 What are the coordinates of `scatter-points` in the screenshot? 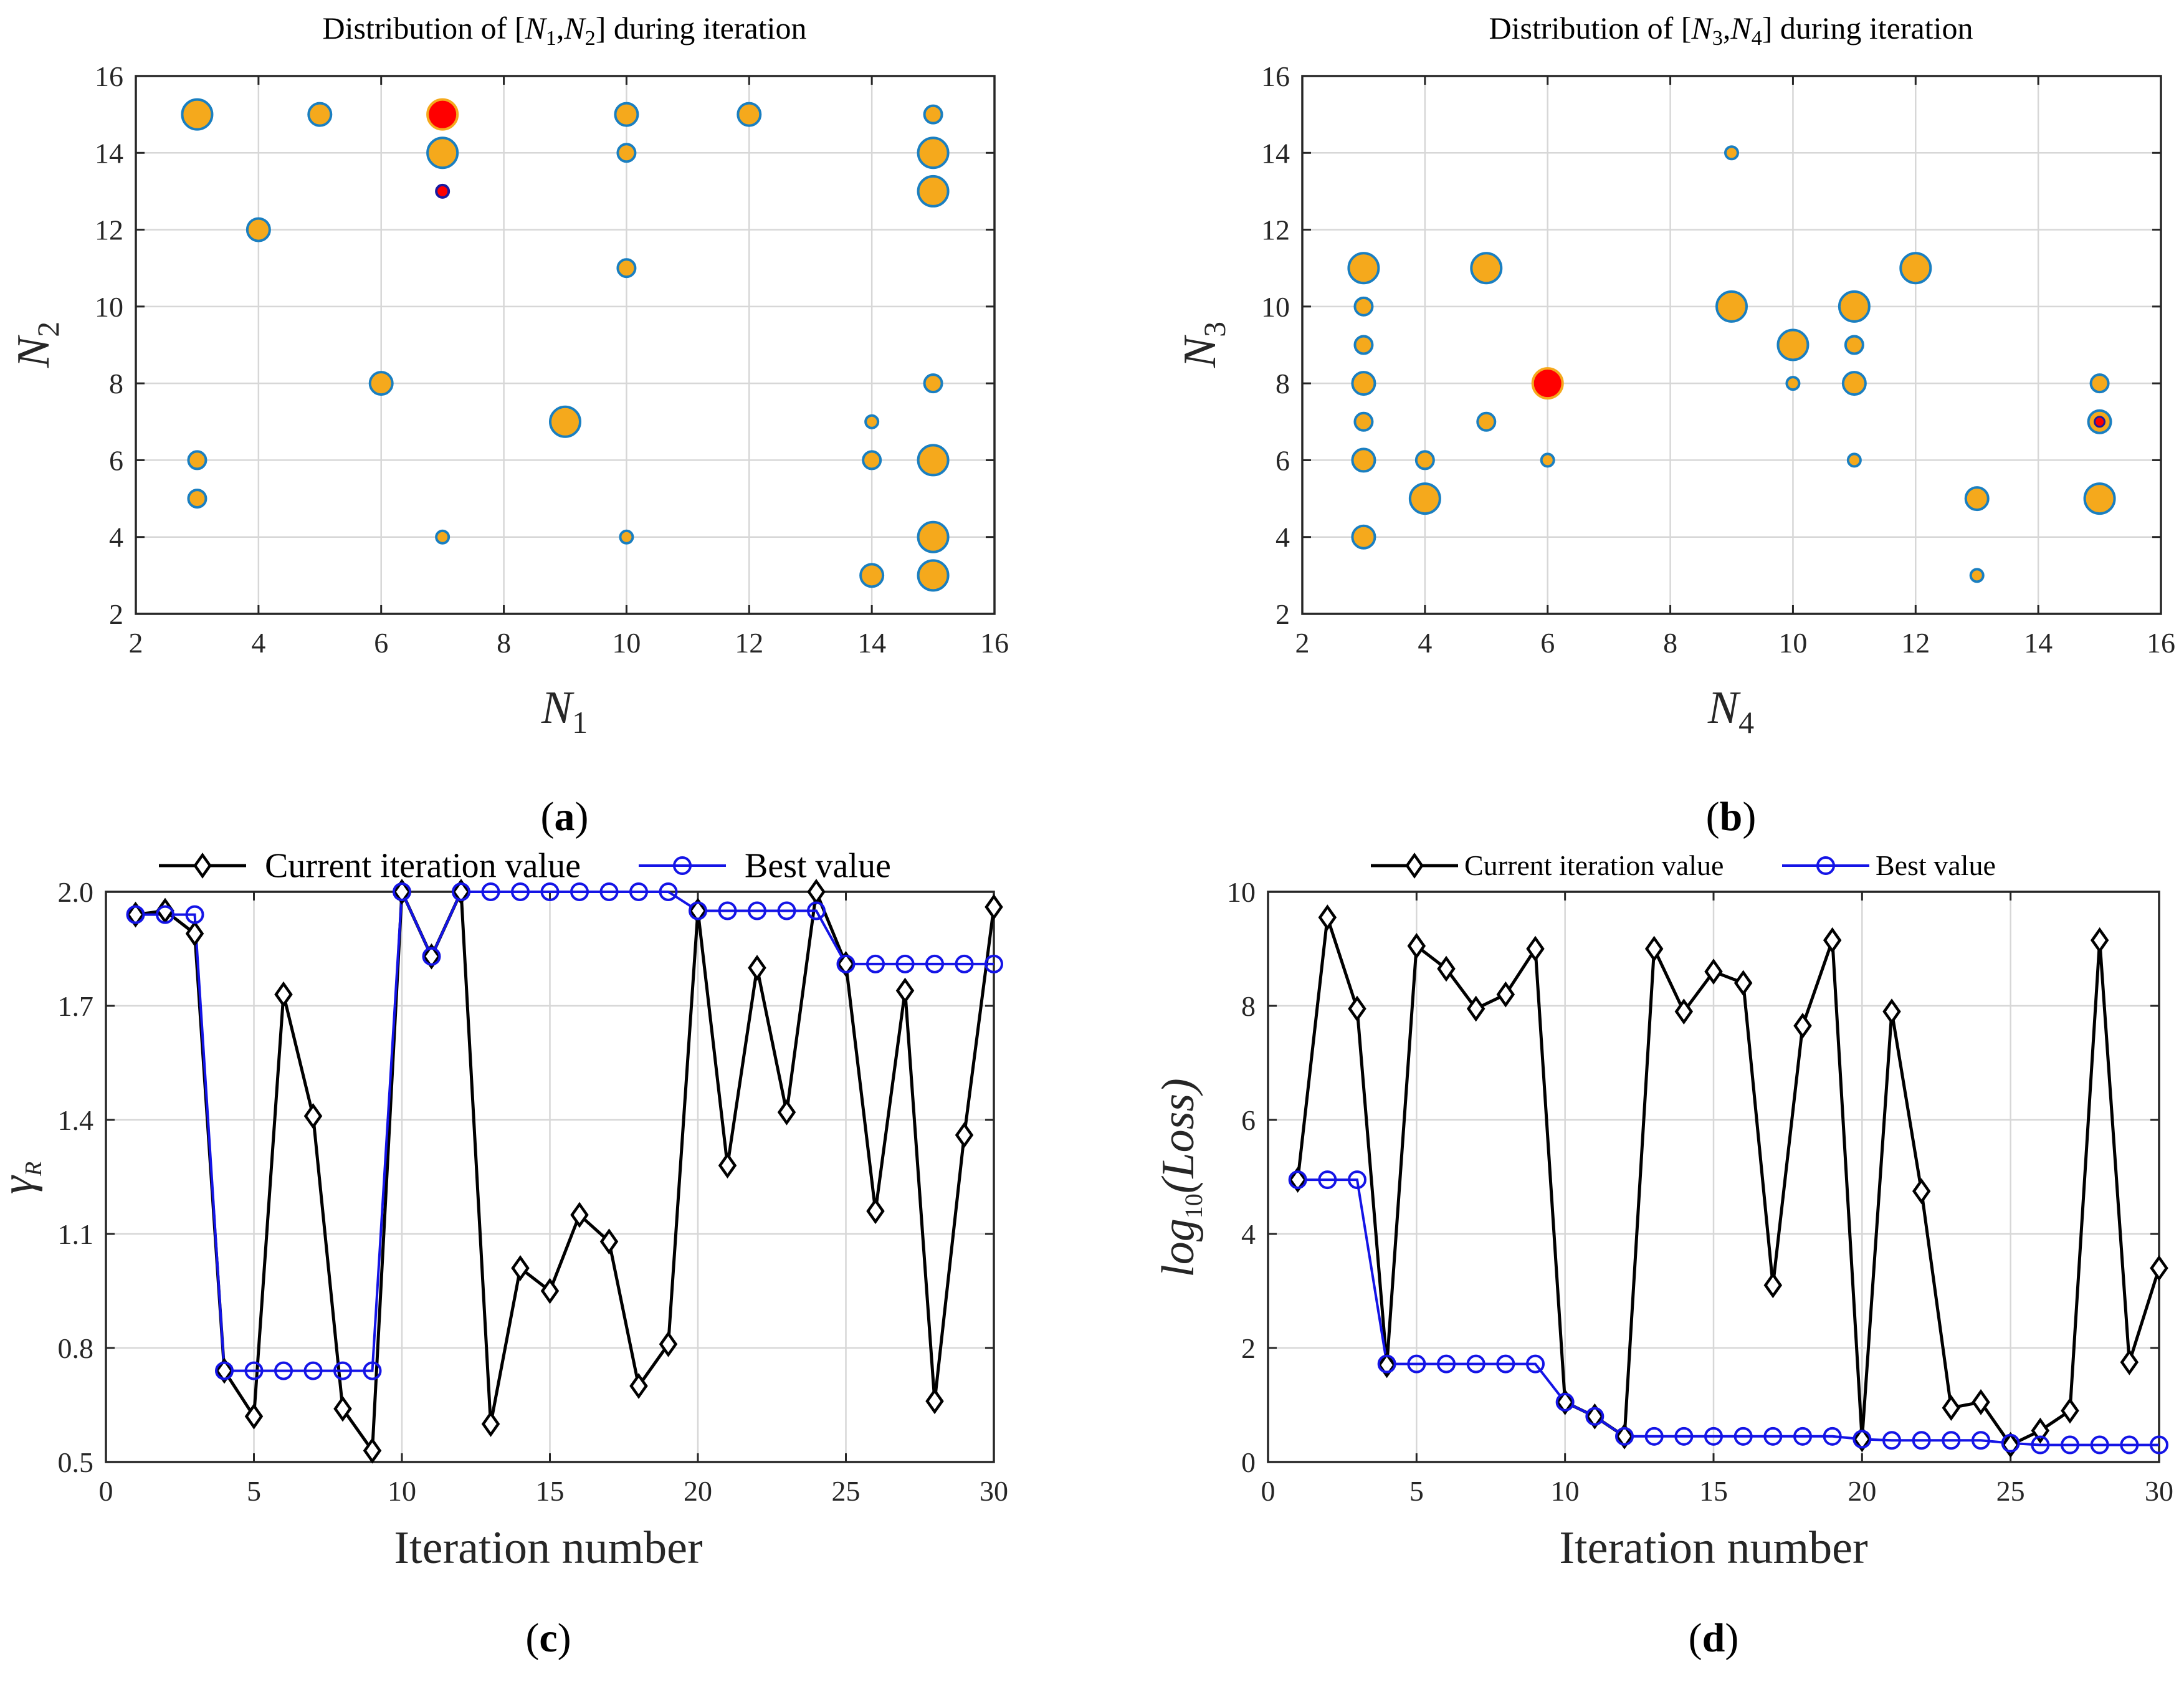 It's located at (1732, 364).